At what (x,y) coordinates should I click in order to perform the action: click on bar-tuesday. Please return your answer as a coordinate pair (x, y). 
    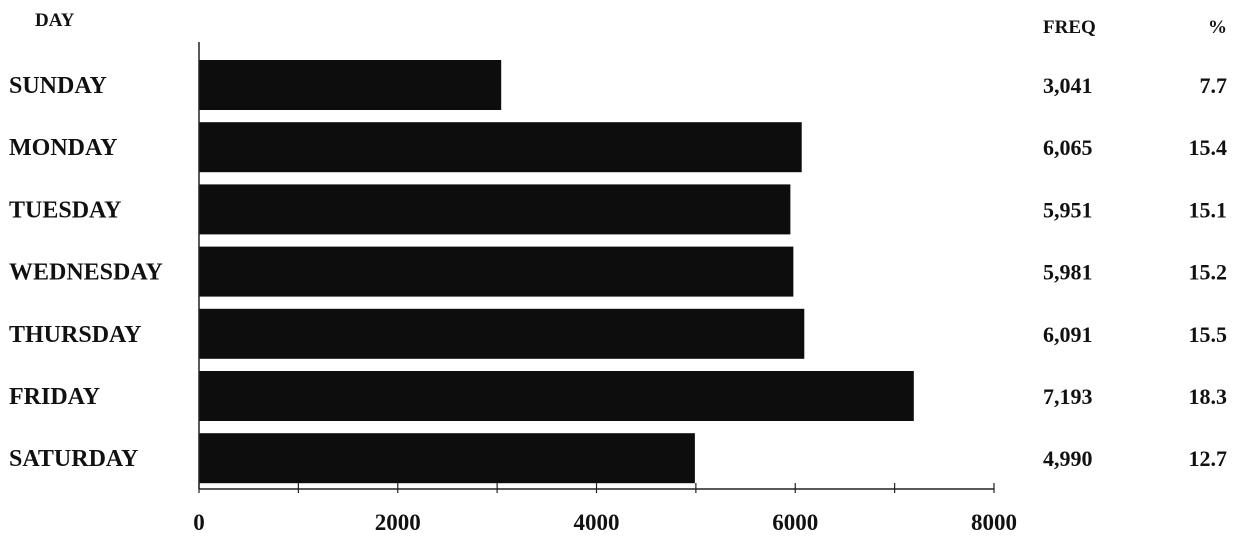
    Looking at the image, I should click on (495, 209).